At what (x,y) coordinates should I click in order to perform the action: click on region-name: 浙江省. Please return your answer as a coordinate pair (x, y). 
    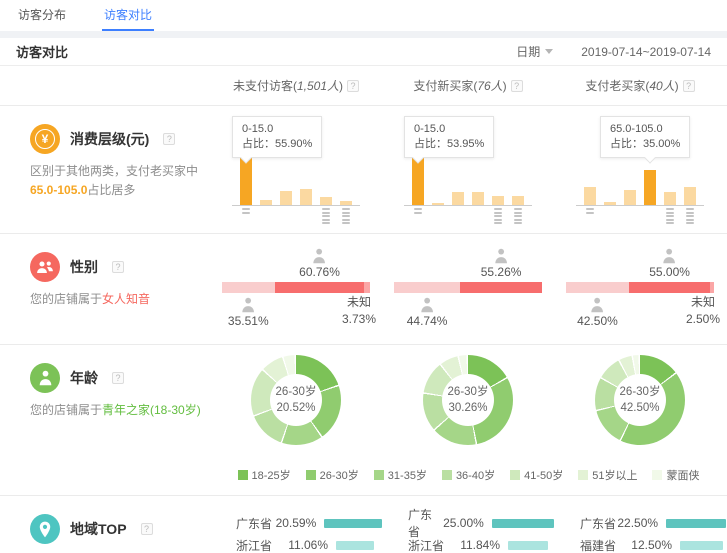
    Looking at the image, I should click on (426, 545).